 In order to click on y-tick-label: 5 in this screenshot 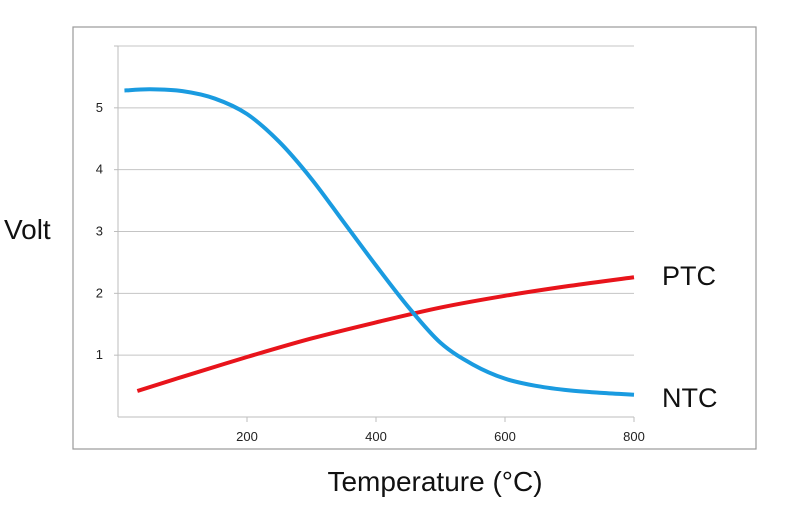, I will do `click(99, 107)`.